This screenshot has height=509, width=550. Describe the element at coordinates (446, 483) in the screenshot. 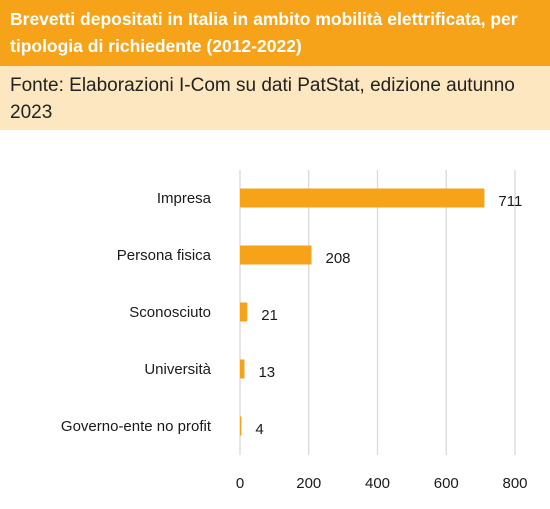

I see `x-tick-label: 600` at that location.